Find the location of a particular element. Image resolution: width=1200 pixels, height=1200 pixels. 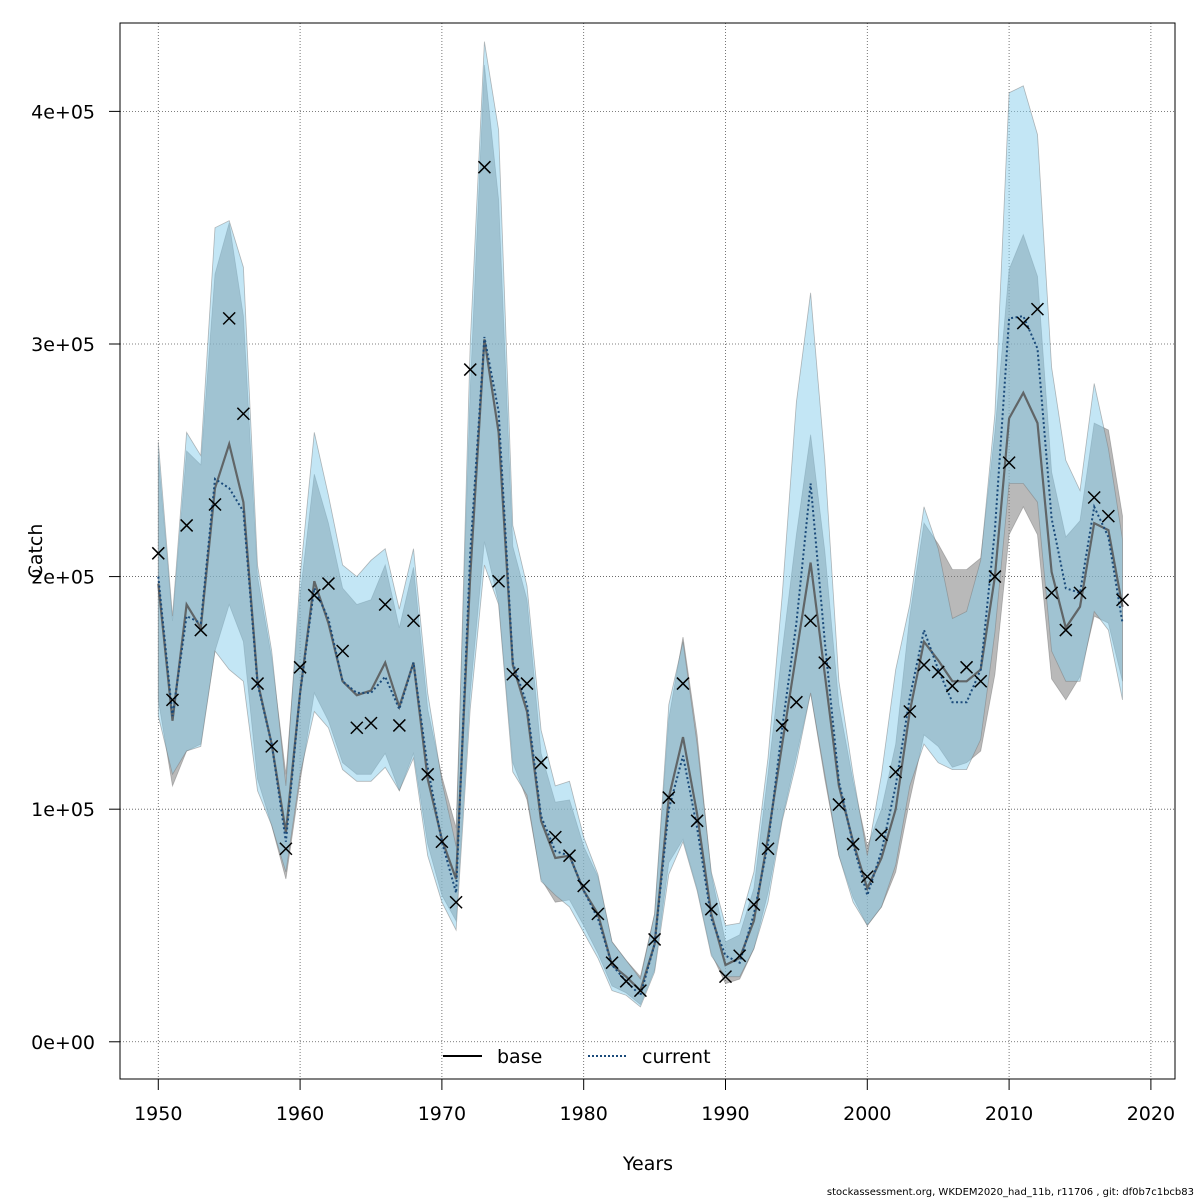

obs-marker-1977 is located at coordinates (541, 763).